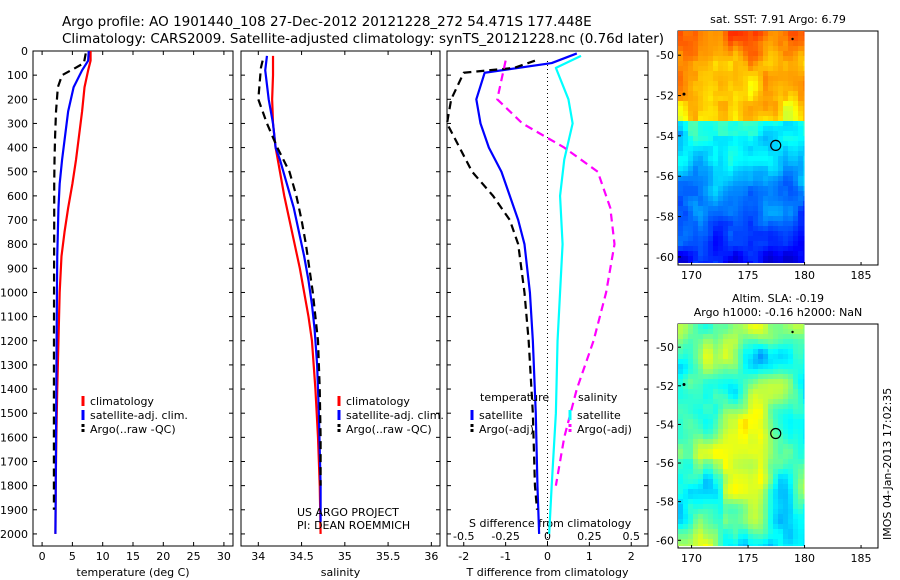  Describe the element at coordinates (431, 556) in the screenshot. I see `x-tick-label: 36` at that location.